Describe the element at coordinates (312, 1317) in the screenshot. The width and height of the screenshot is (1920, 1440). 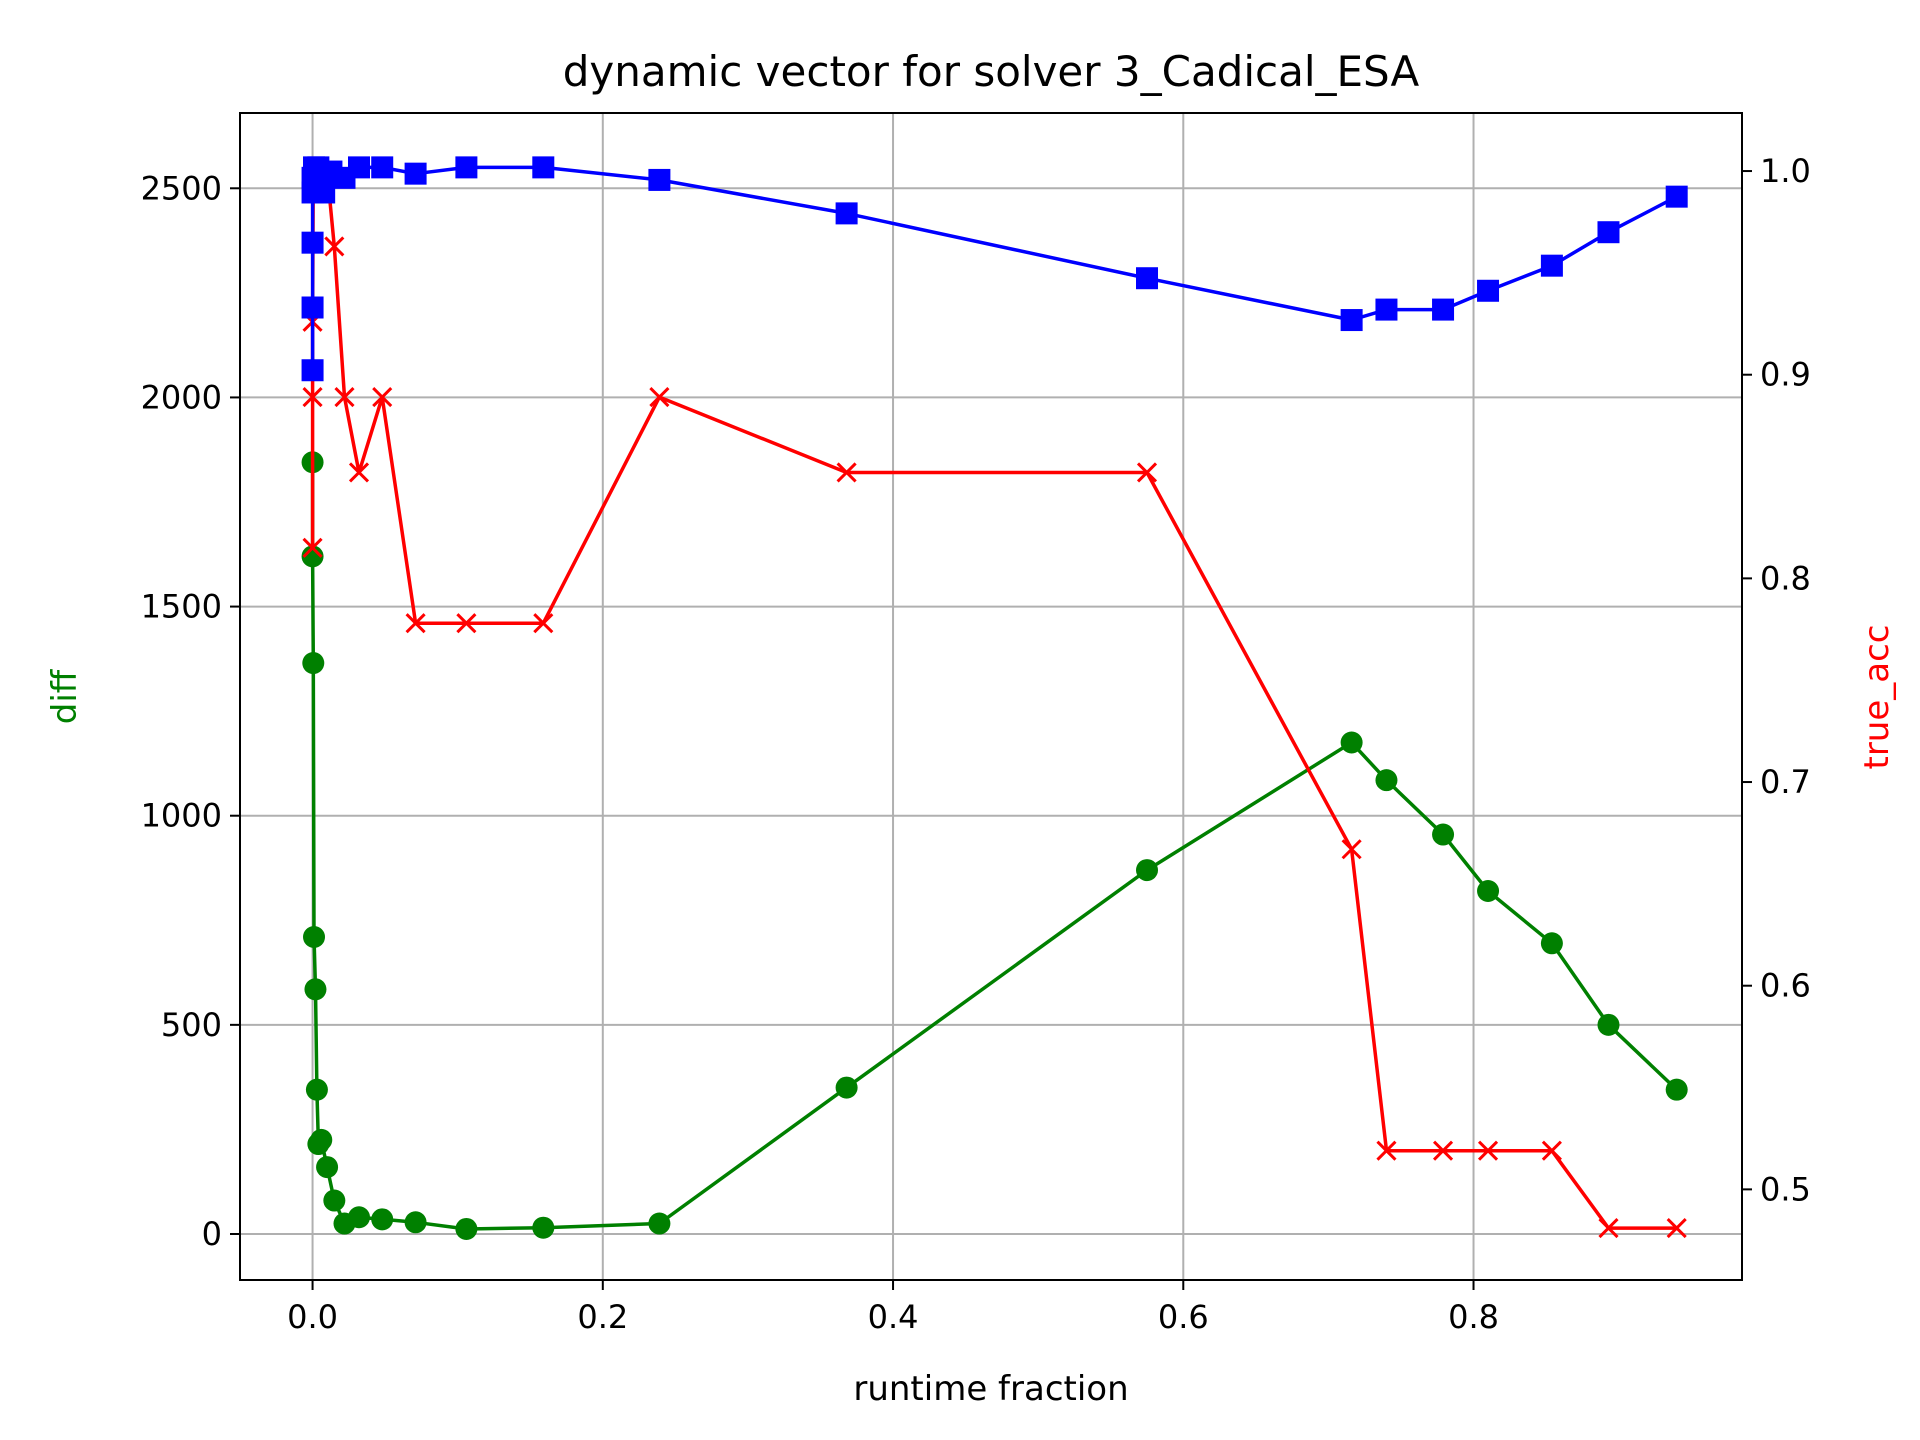
I see `x-tick-label: 0.0` at that location.